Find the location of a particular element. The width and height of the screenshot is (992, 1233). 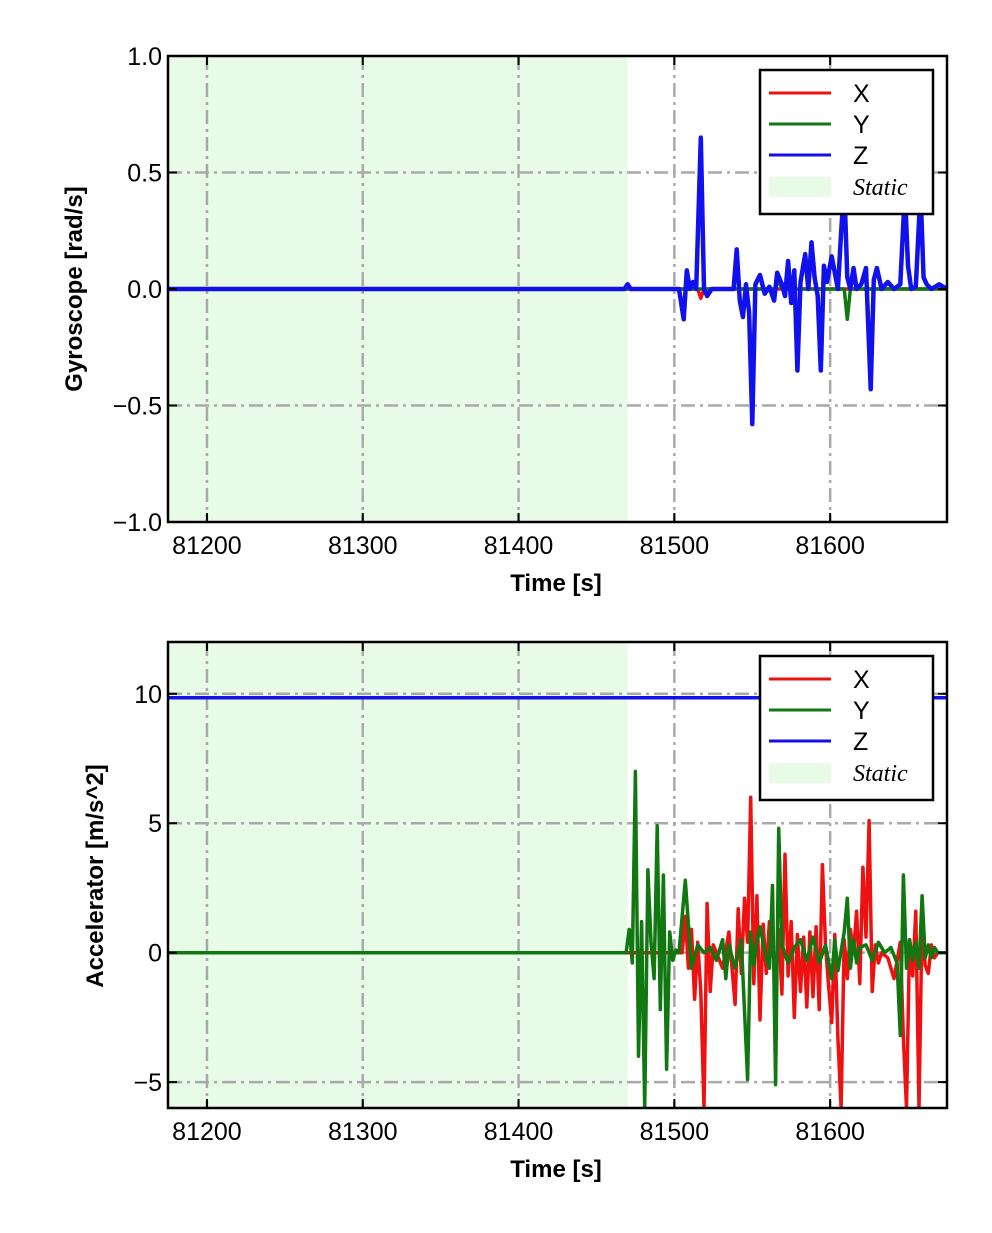

y-tick-label: −0.5 is located at coordinates (137, 407).